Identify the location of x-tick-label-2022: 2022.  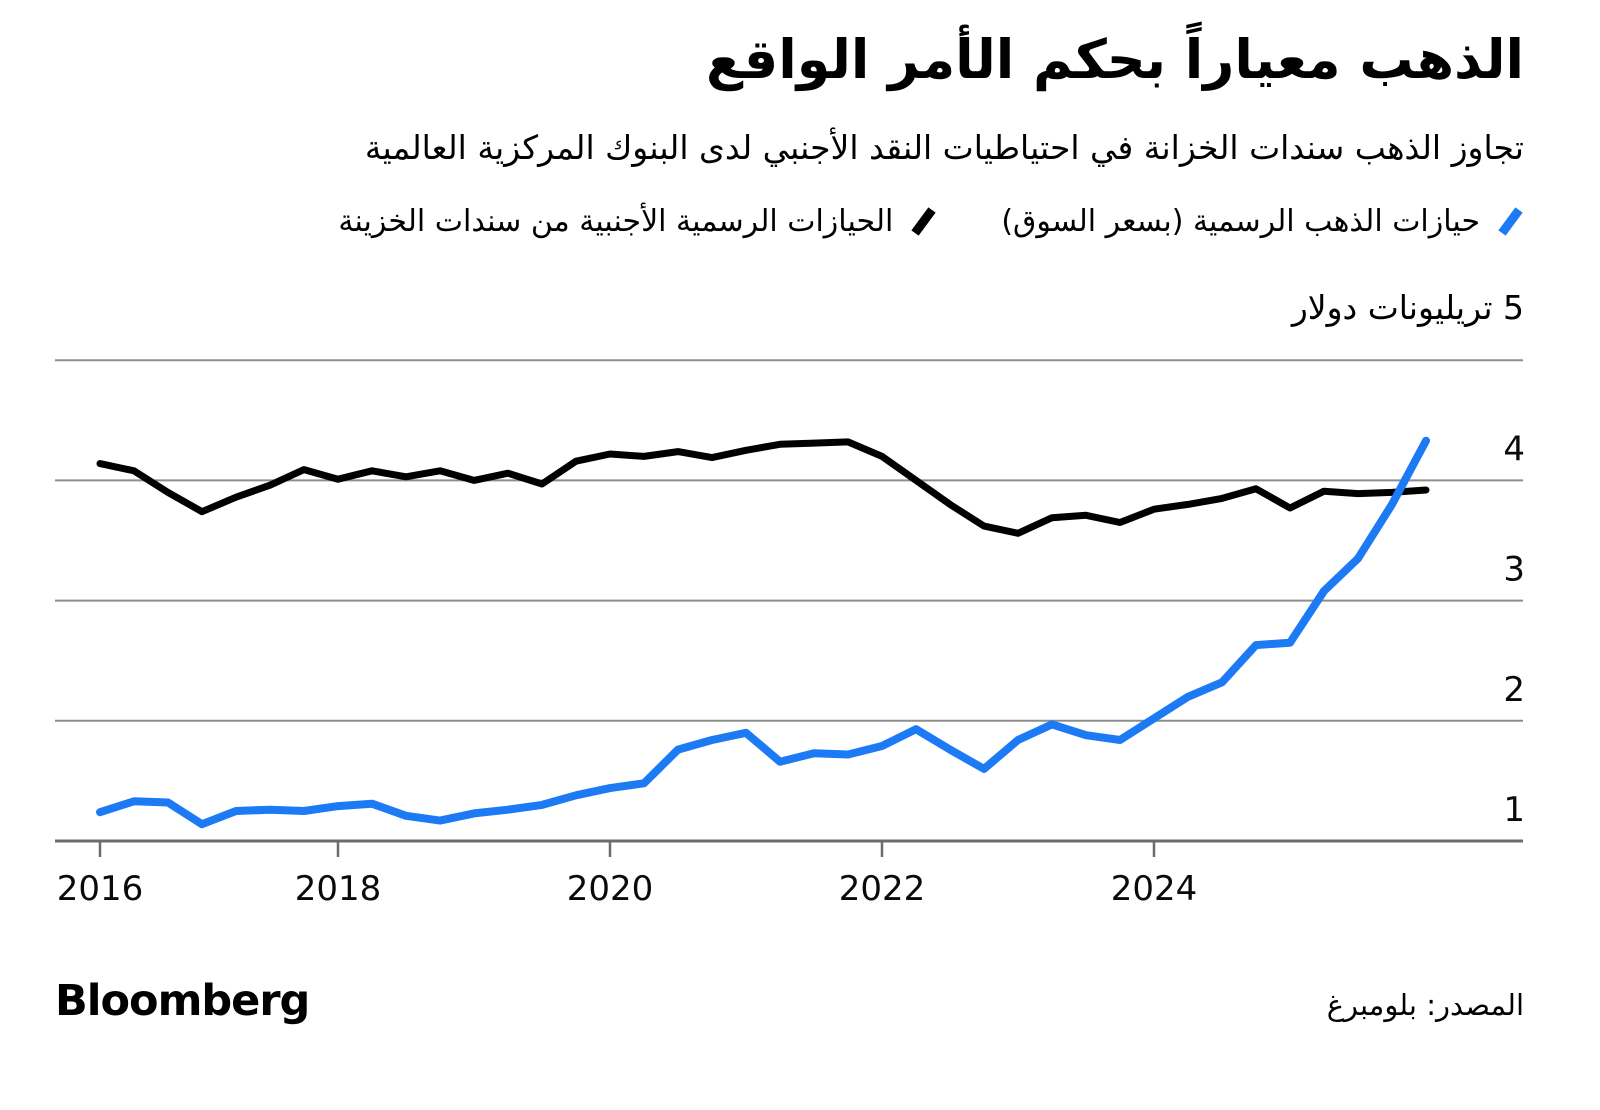
(882, 889).